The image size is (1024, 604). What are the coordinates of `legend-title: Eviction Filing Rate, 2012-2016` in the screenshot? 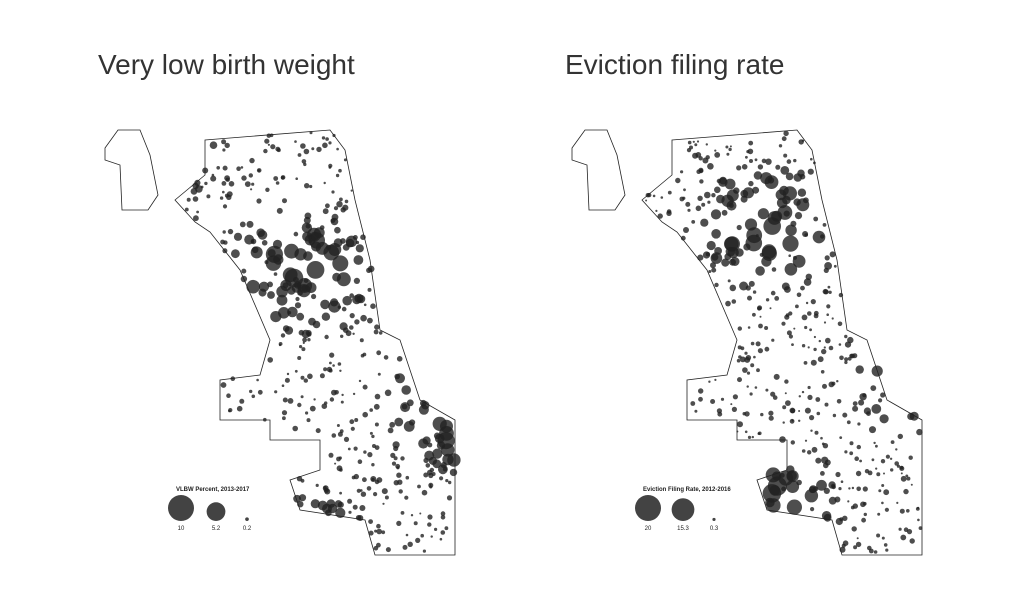 It's located at (687, 490).